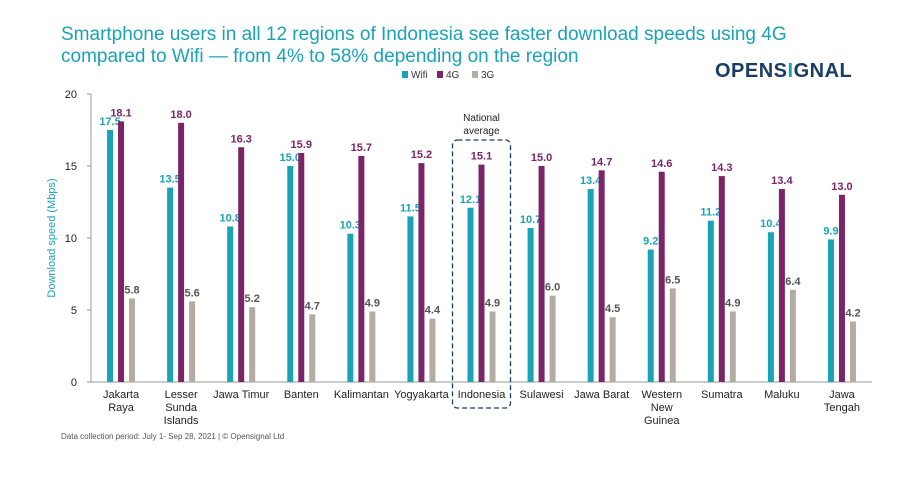  What do you see at coordinates (672, 280) in the screenshot?
I see `data-label-3g: 6.5` at bounding box center [672, 280].